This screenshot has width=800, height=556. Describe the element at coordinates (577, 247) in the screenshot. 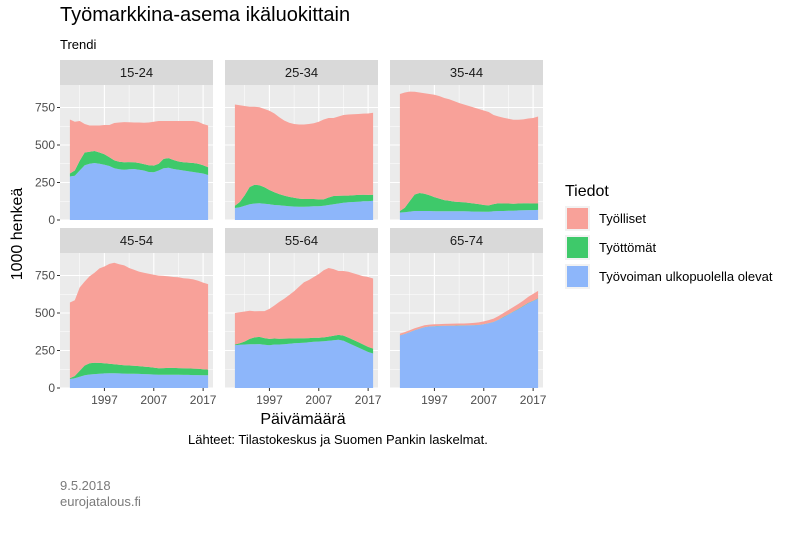

I see `legend-swatch-tyottomat` at that location.